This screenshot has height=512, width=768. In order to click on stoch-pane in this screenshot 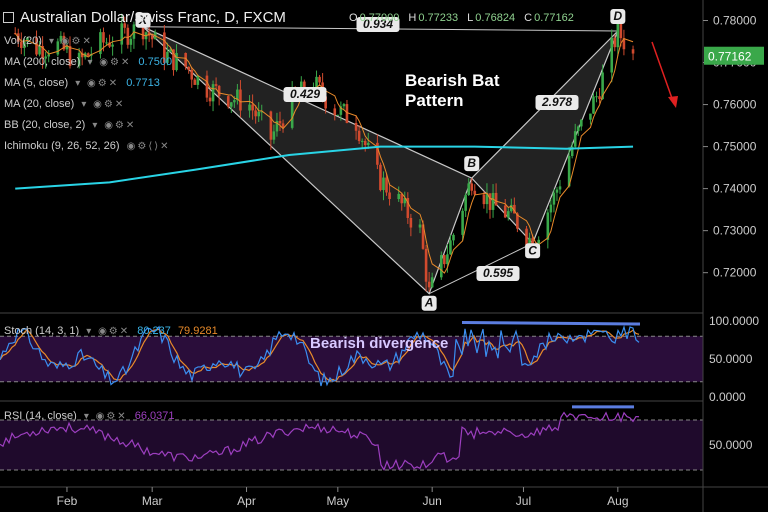, I will do `click(351, 354)`.